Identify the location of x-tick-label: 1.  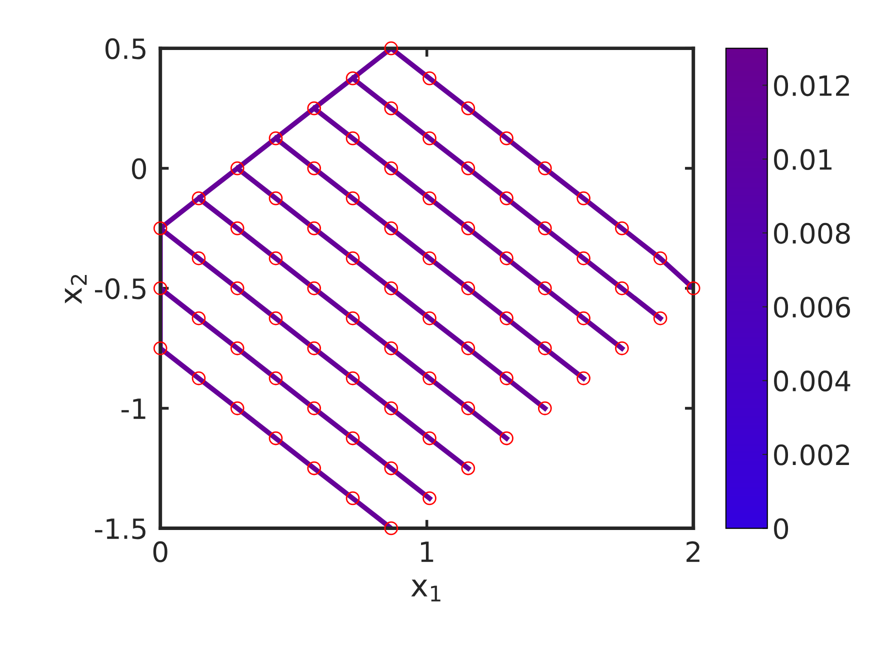
(427, 552).